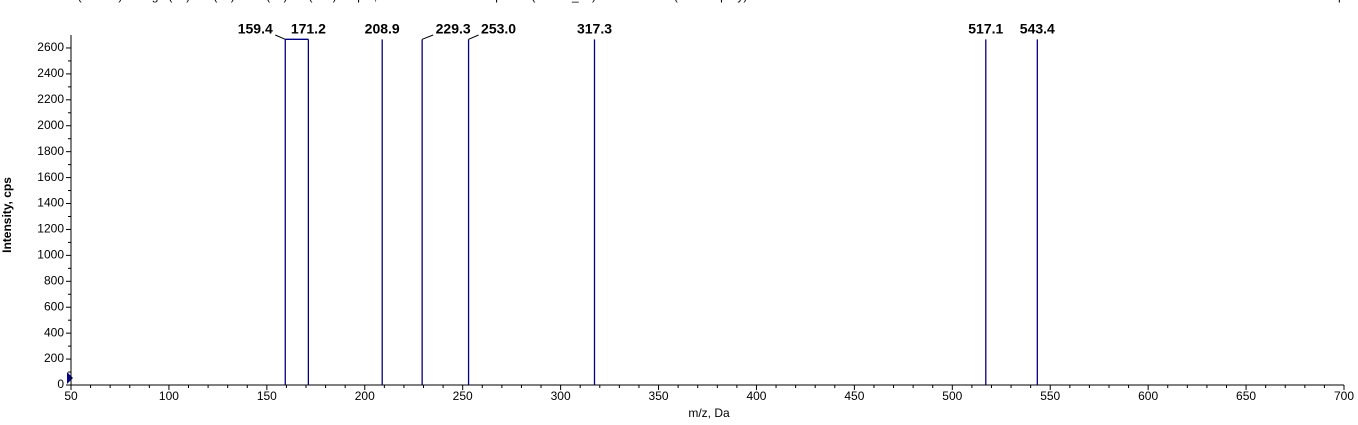  I want to click on y-tick-label: 2400, so click(50, 73).